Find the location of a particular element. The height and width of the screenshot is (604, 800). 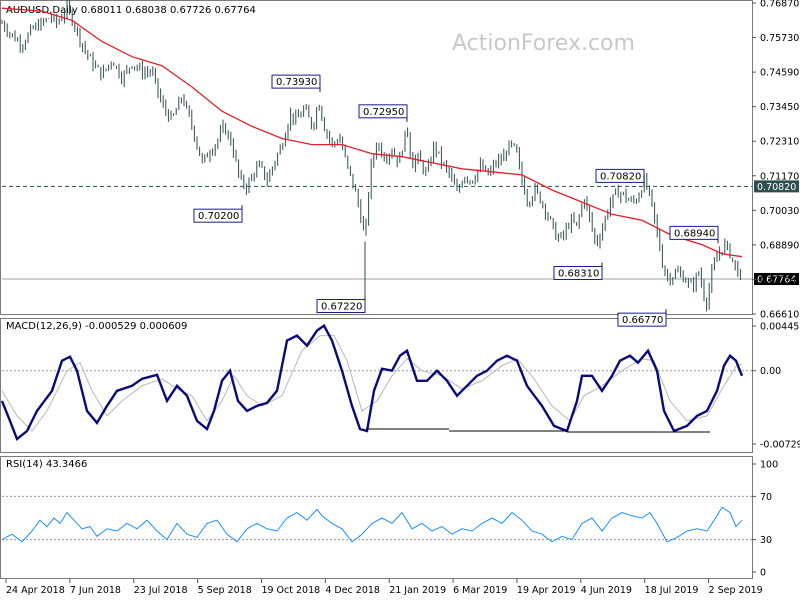

x-tick-label: 4 Dec 2018 is located at coordinates (352, 590).